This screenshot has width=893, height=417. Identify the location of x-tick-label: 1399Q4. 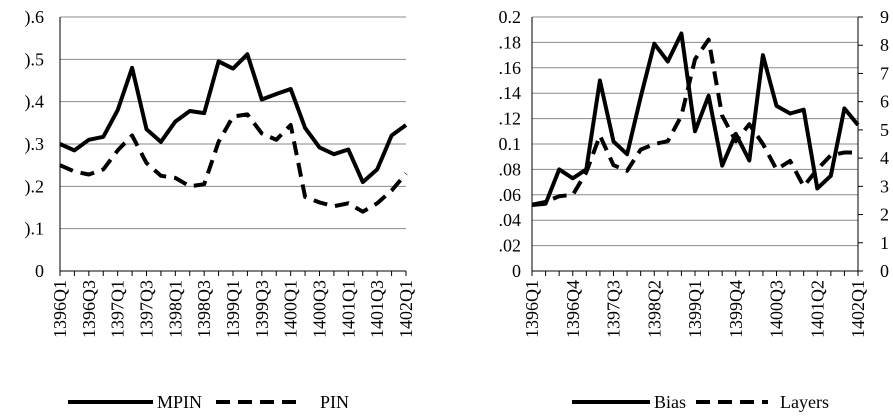
(736, 309).